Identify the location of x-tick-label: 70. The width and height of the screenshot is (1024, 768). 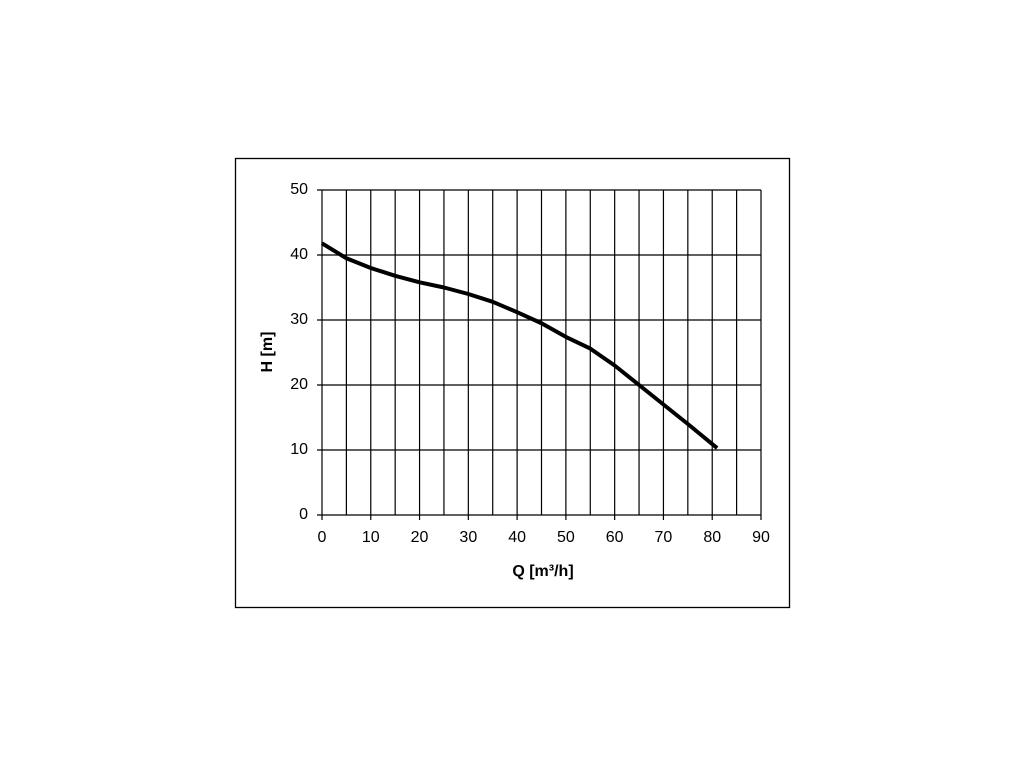
(664, 537).